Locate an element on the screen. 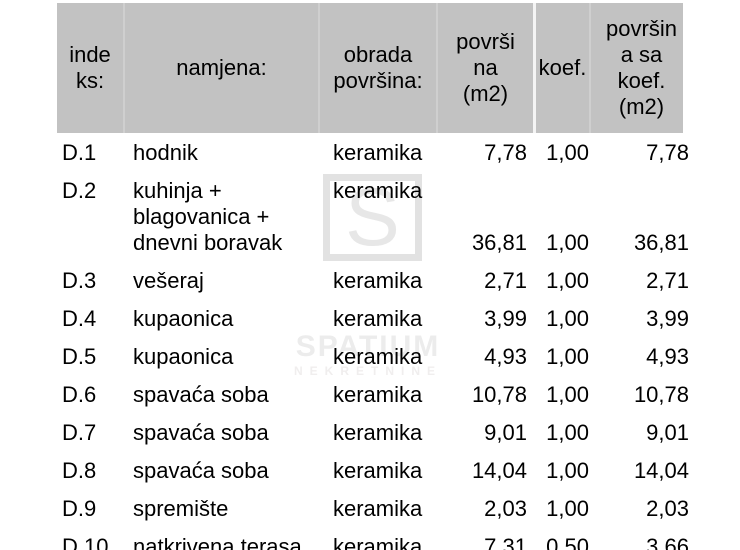 This screenshot has width=740, height=550. watermark-logo-letter: S is located at coordinates (372, 217).